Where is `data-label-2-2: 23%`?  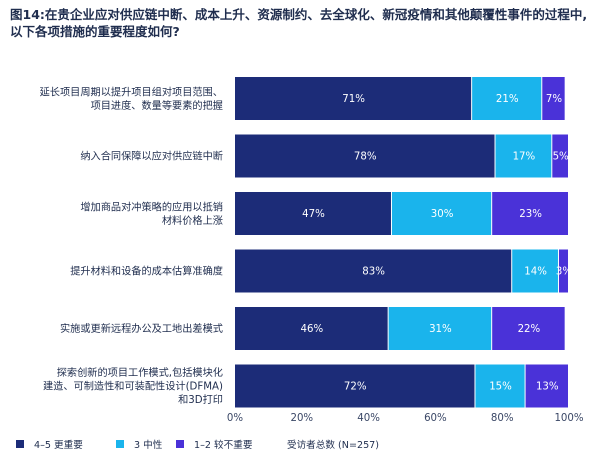
data-label-2-2: 23% is located at coordinates (530, 214).